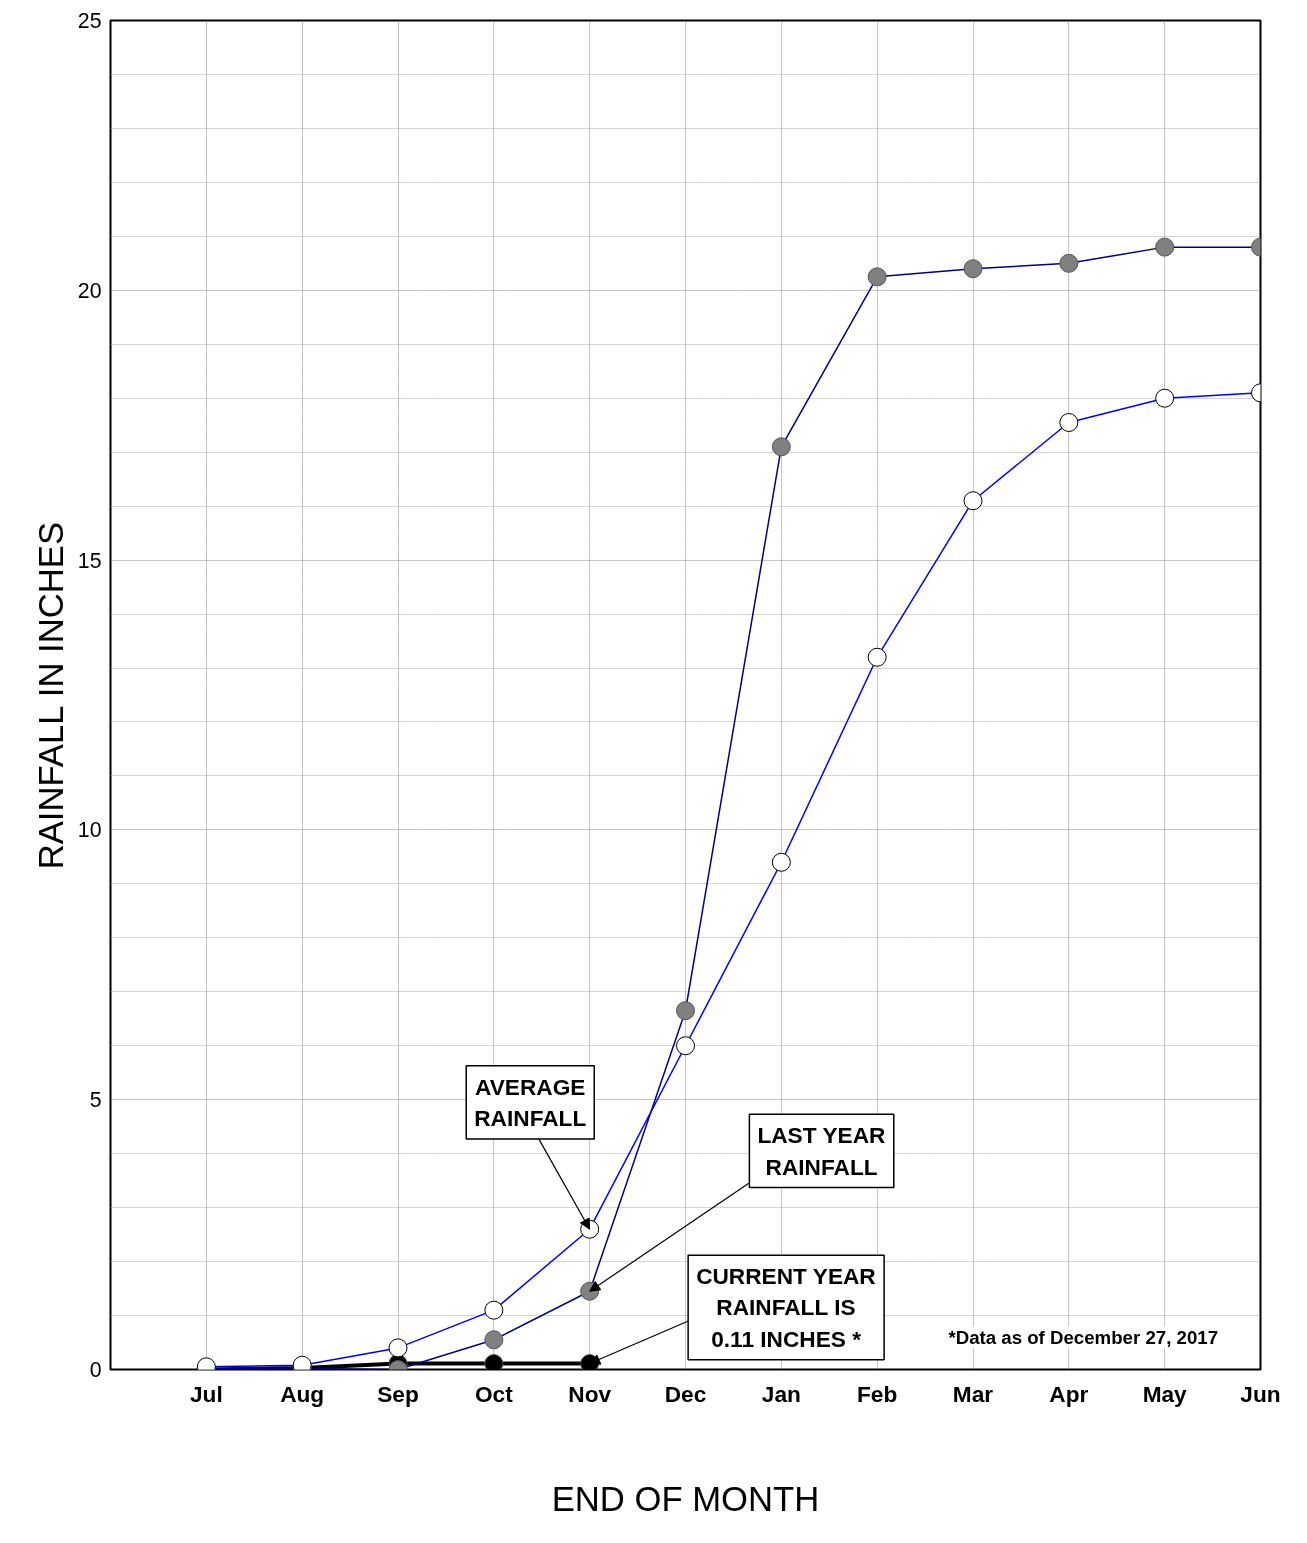 Image resolution: width=1307 pixels, height=1543 pixels. What do you see at coordinates (530, 1102) in the screenshot?
I see `annotation: AVERAGE RAINFALL` at bounding box center [530, 1102].